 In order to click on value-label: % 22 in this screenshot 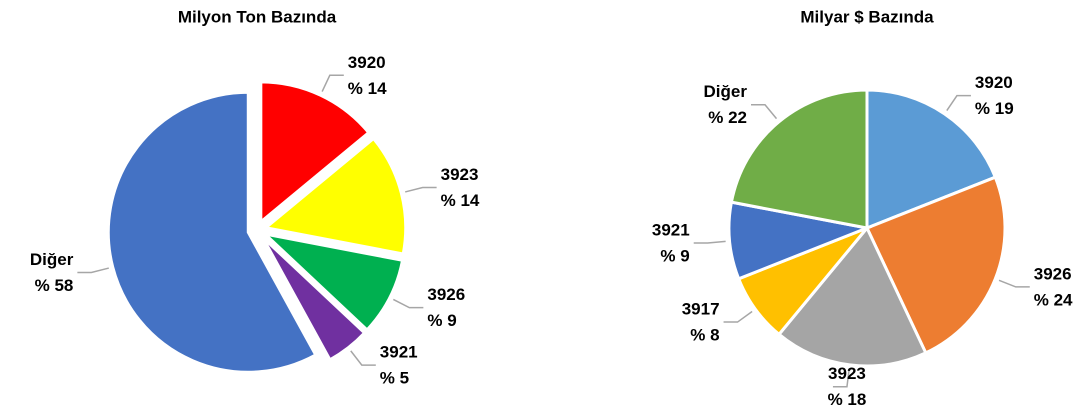, I will do `click(727, 117)`.